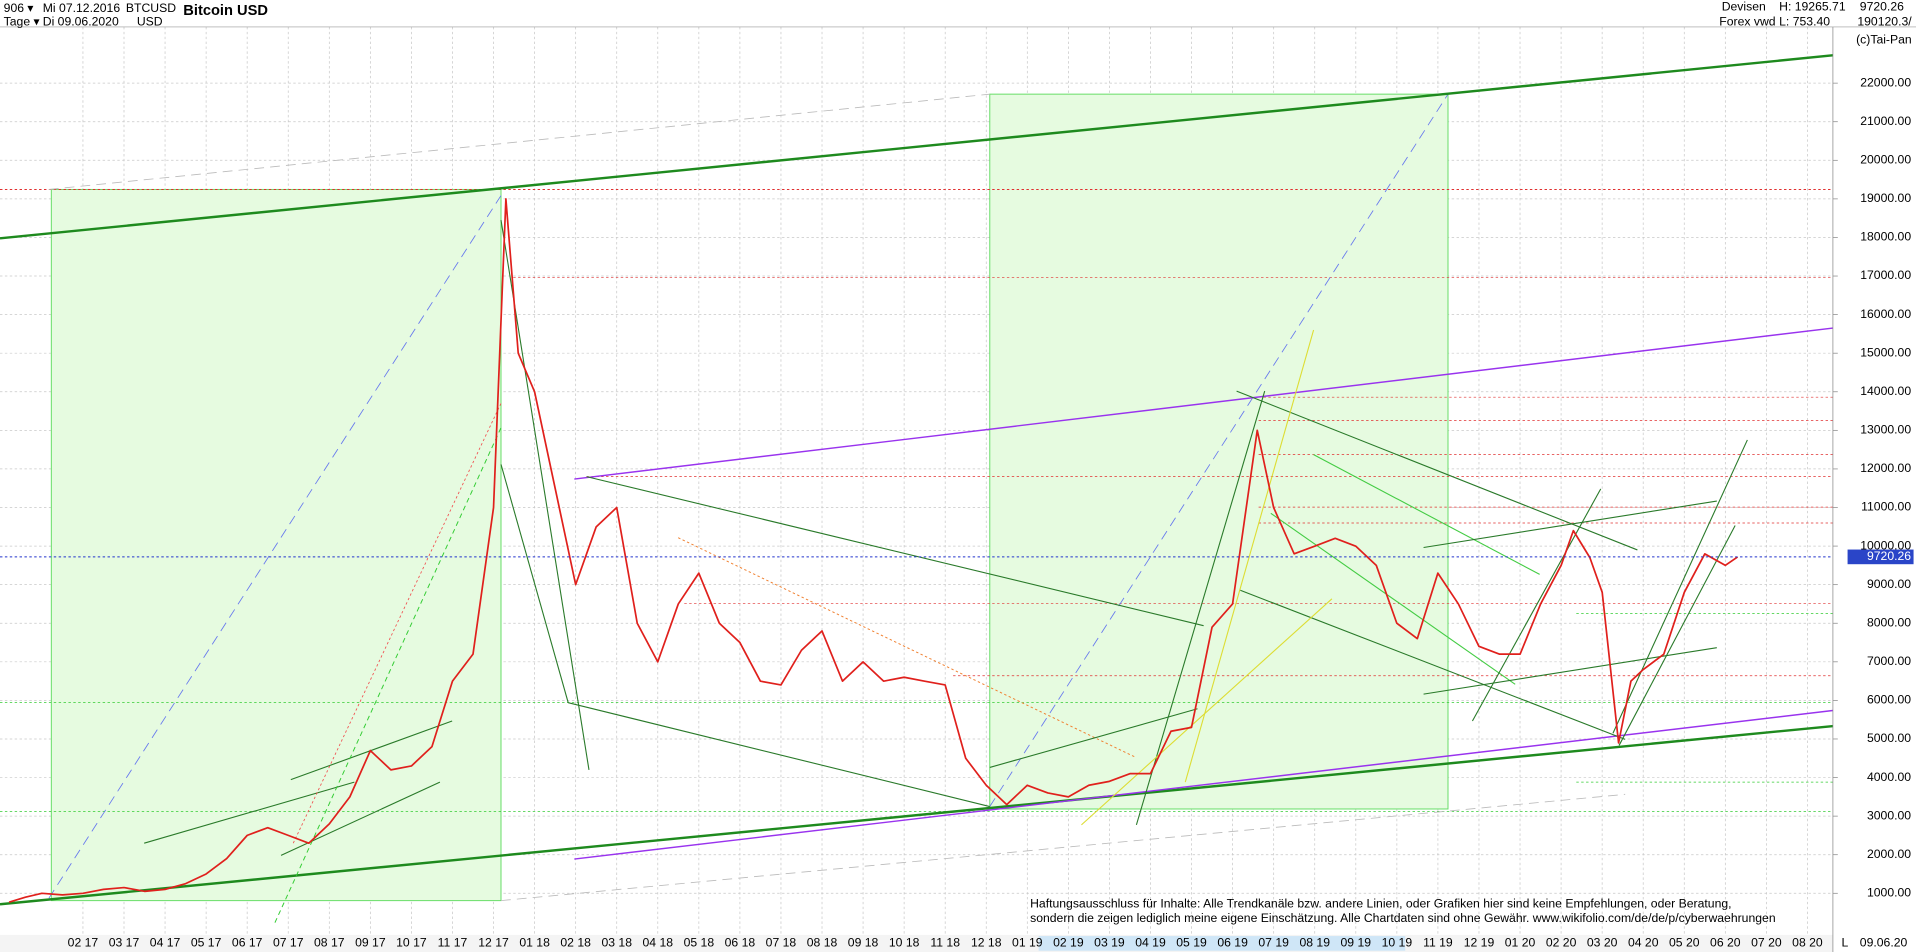 This screenshot has width=1916, height=952. I want to click on x-tick-label: 07 17, so click(288, 943).